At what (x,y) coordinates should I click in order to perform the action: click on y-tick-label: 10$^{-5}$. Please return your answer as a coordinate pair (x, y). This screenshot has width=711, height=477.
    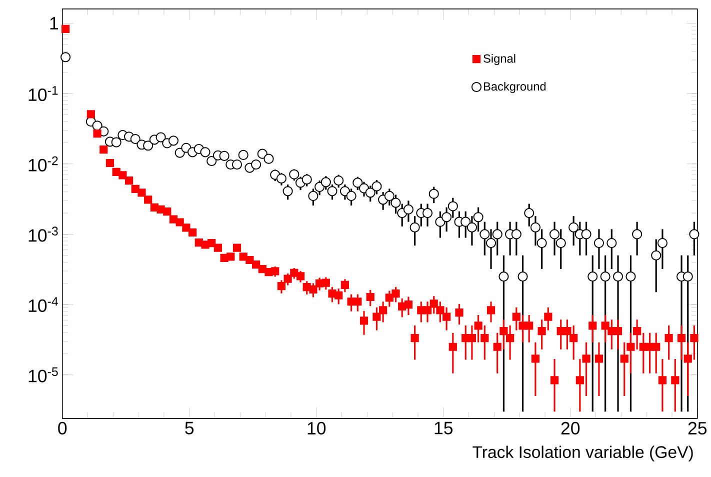
    Looking at the image, I should click on (43, 374).